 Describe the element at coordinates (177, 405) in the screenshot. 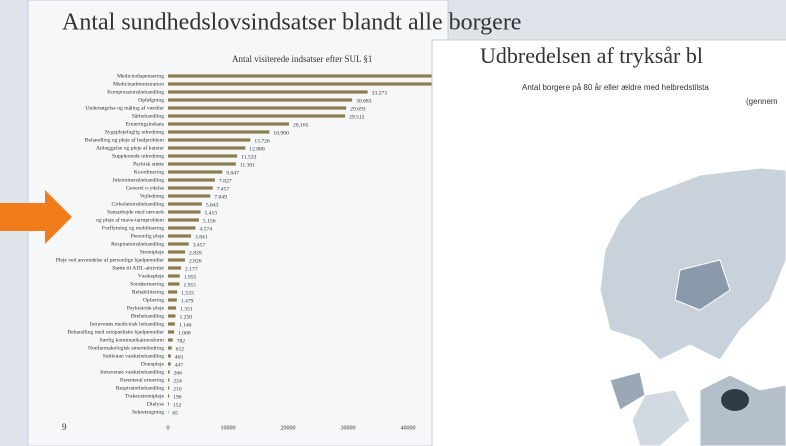

I see `value-label: 152` at that location.